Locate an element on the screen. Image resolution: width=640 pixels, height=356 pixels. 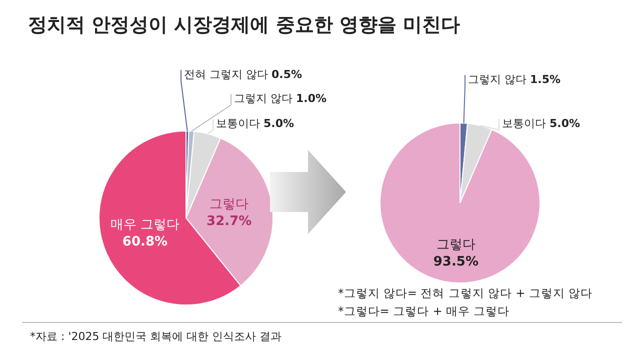
data-label: 93.5% is located at coordinates (455, 262).